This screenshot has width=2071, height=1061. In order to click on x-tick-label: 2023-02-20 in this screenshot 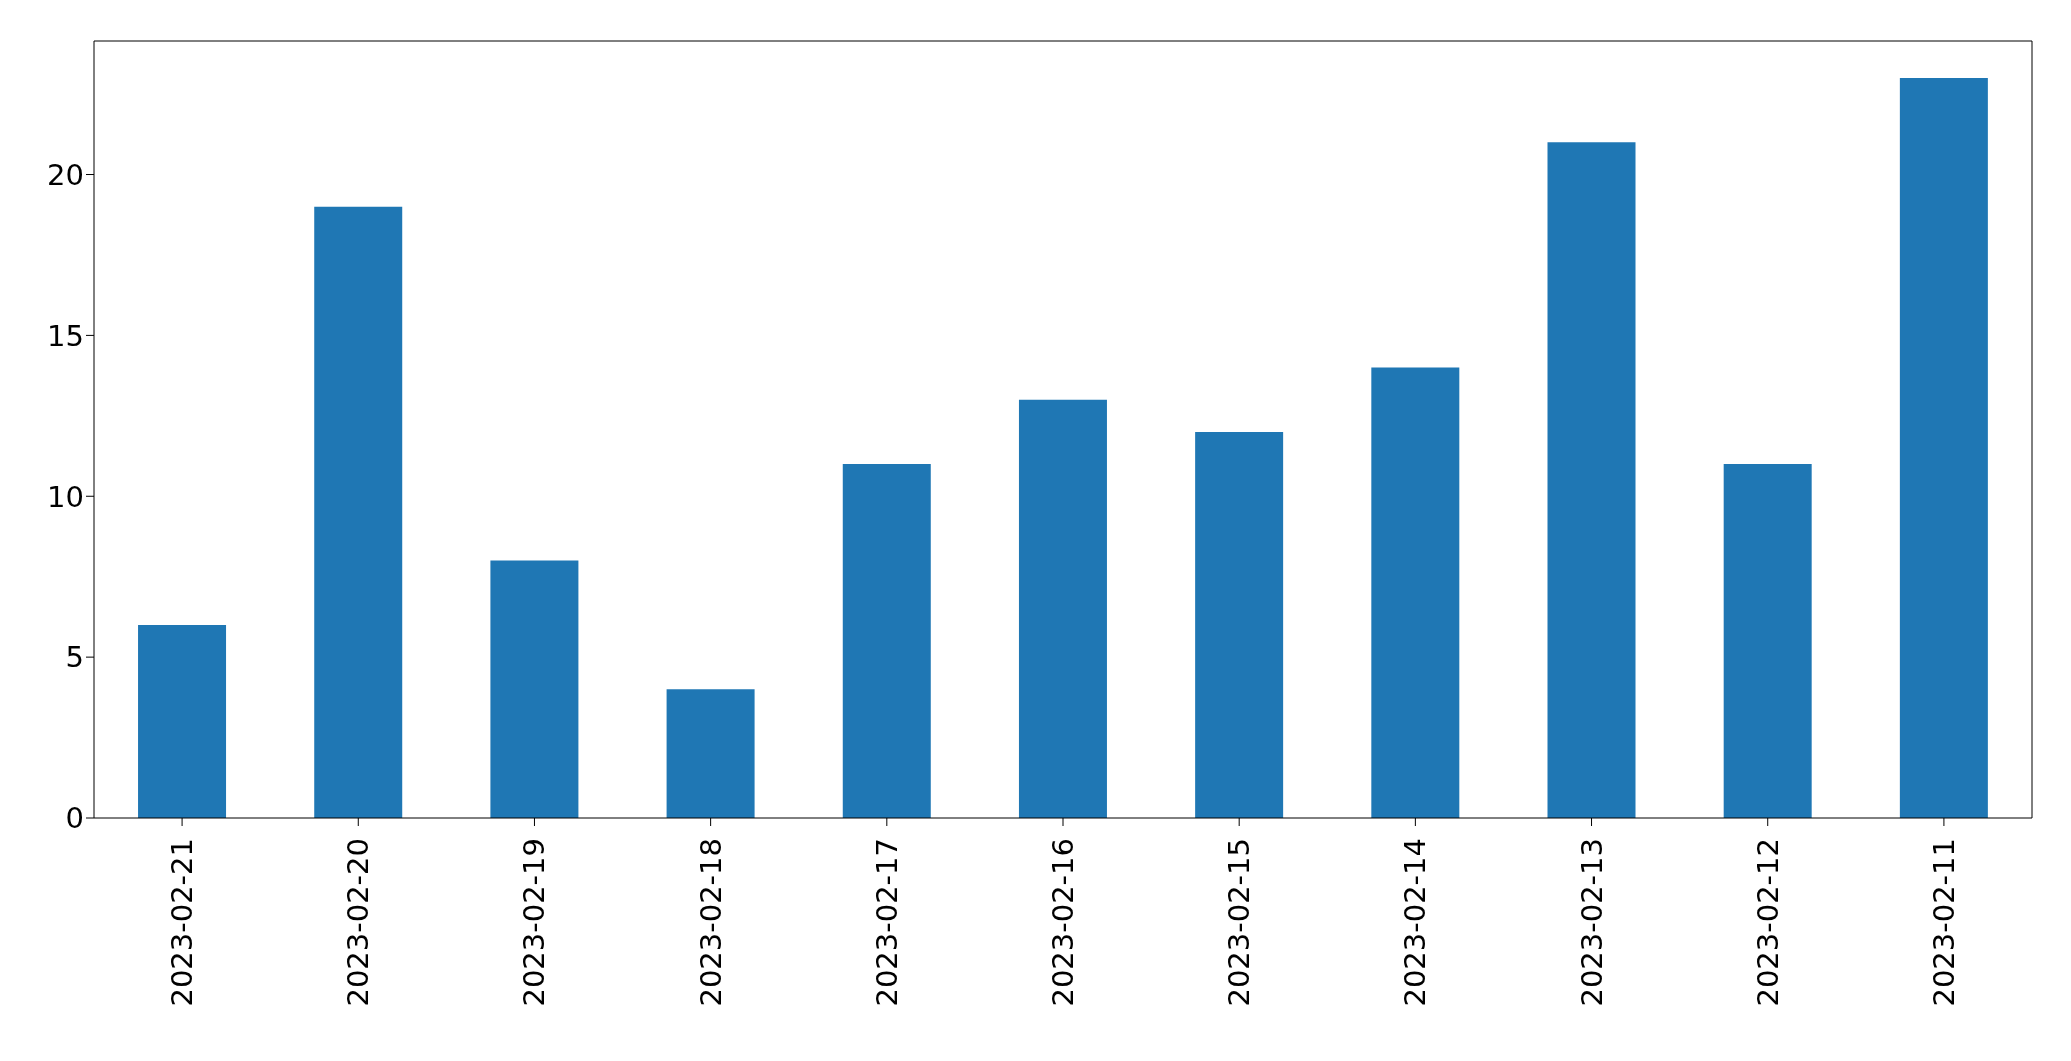, I will do `click(358, 922)`.